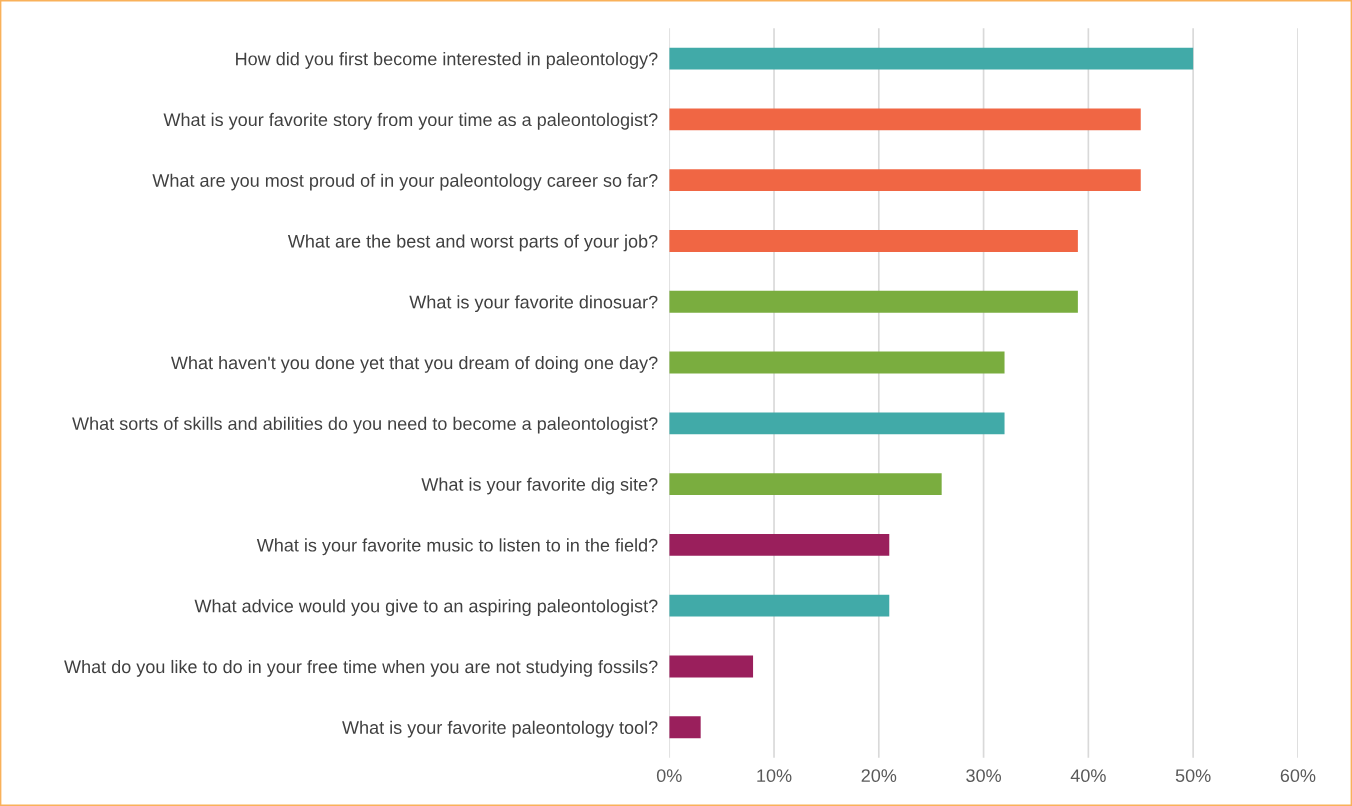 The height and width of the screenshot is (806, 1352). Describe the element at coordinates (361, 668) in the screenshot. I see `y-tick-label: What do you like to do in your free time when you are not studying fossils?` at that location.